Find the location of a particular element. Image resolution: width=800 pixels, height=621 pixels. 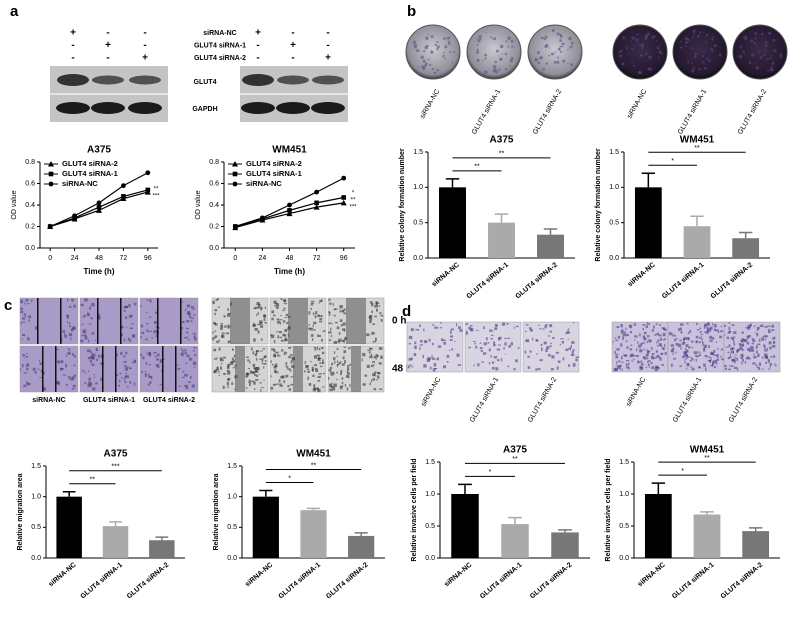

x-tick-label: GLUT4 siRNA-2 is located at coordinates (551, 581).